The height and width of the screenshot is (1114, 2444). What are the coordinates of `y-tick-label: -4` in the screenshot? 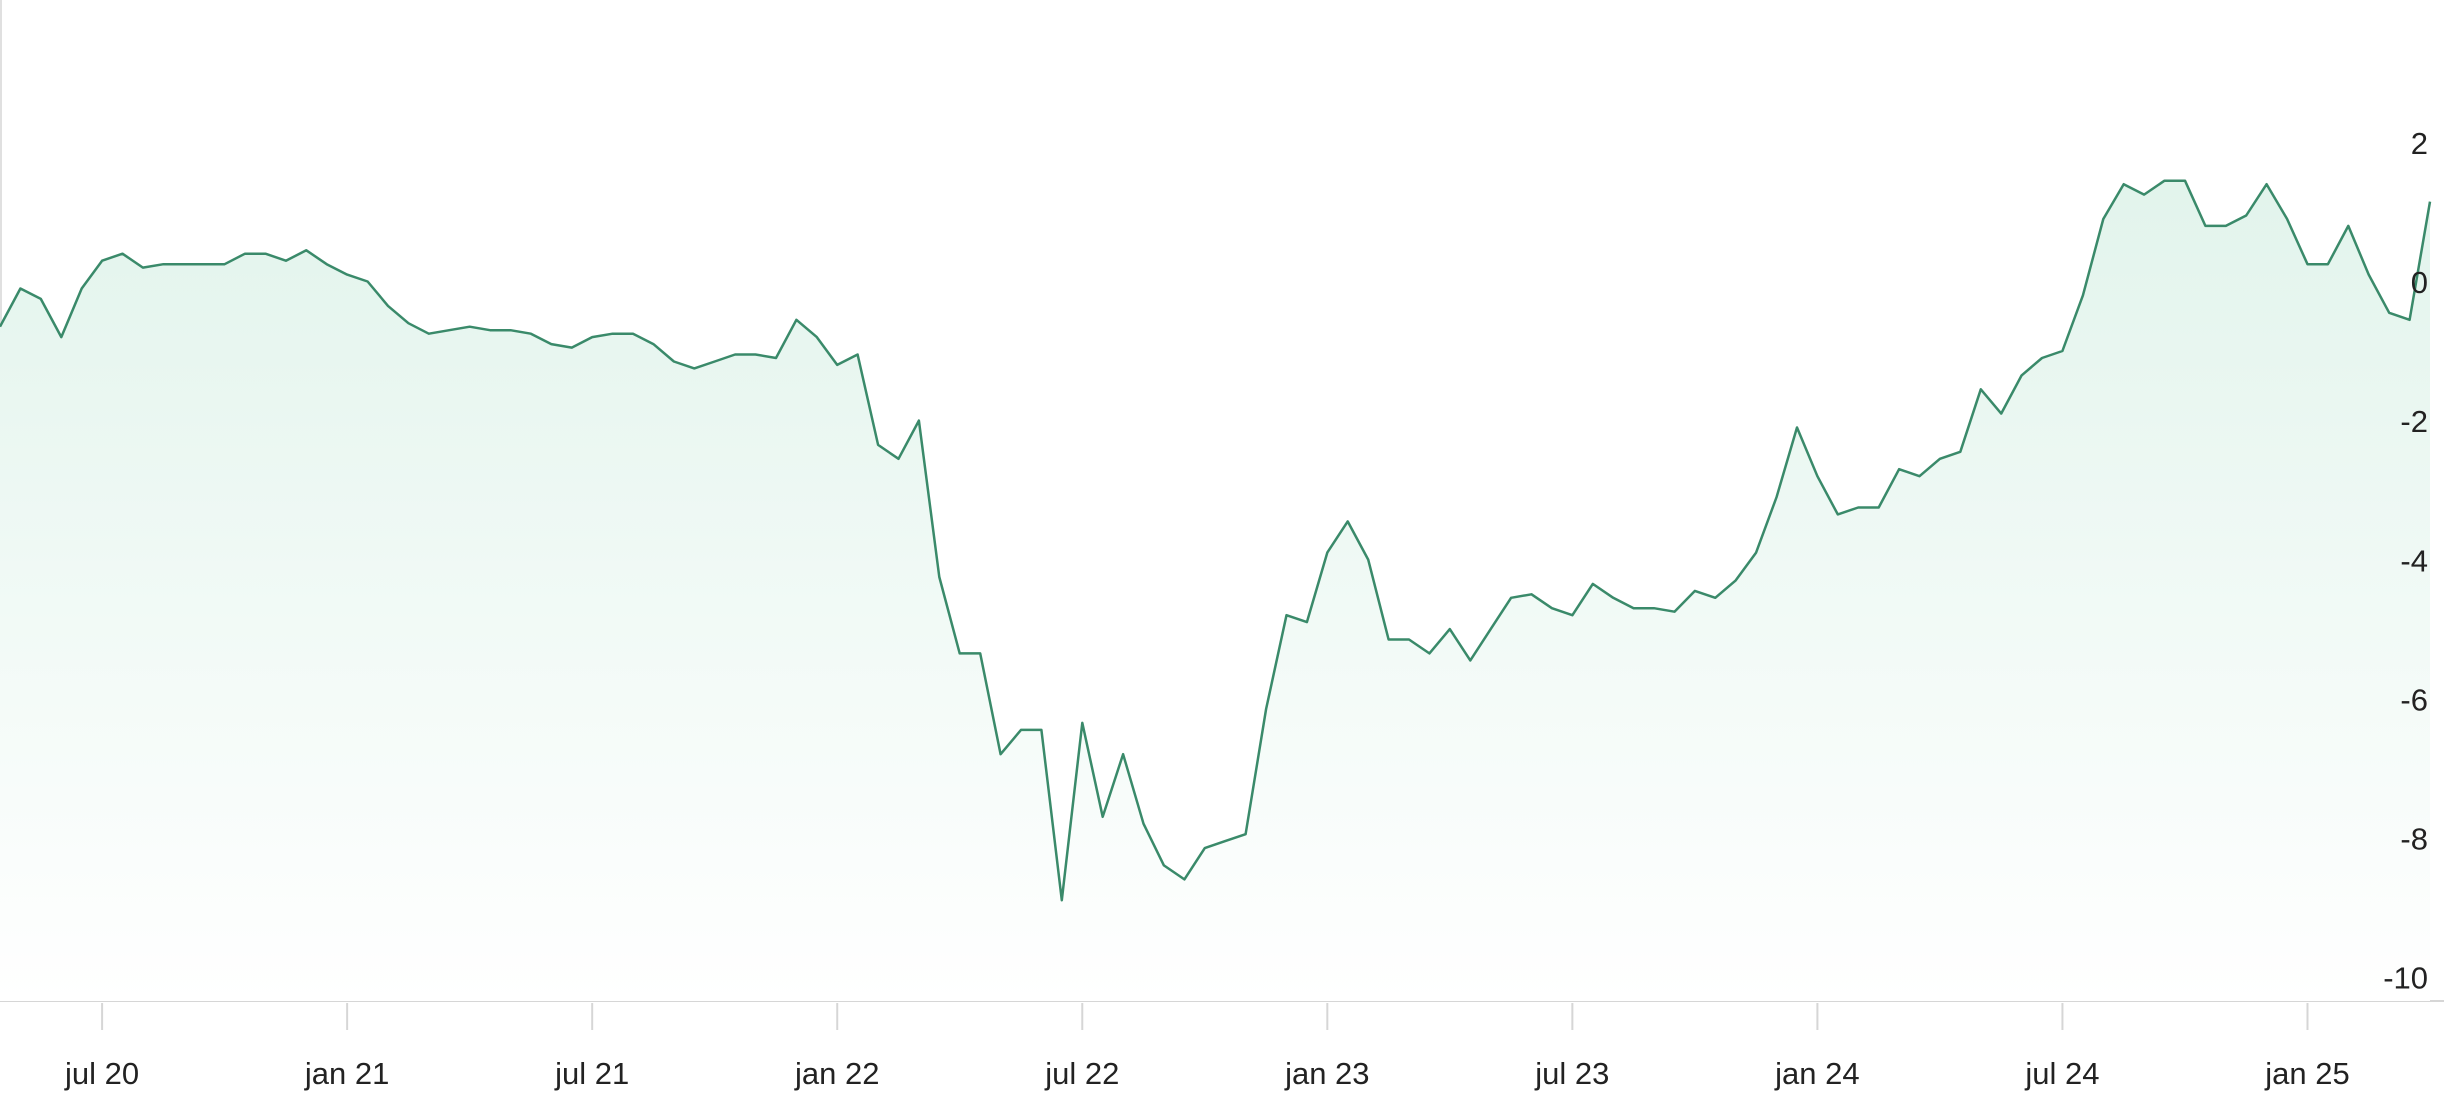 It's located at (2414, 560).